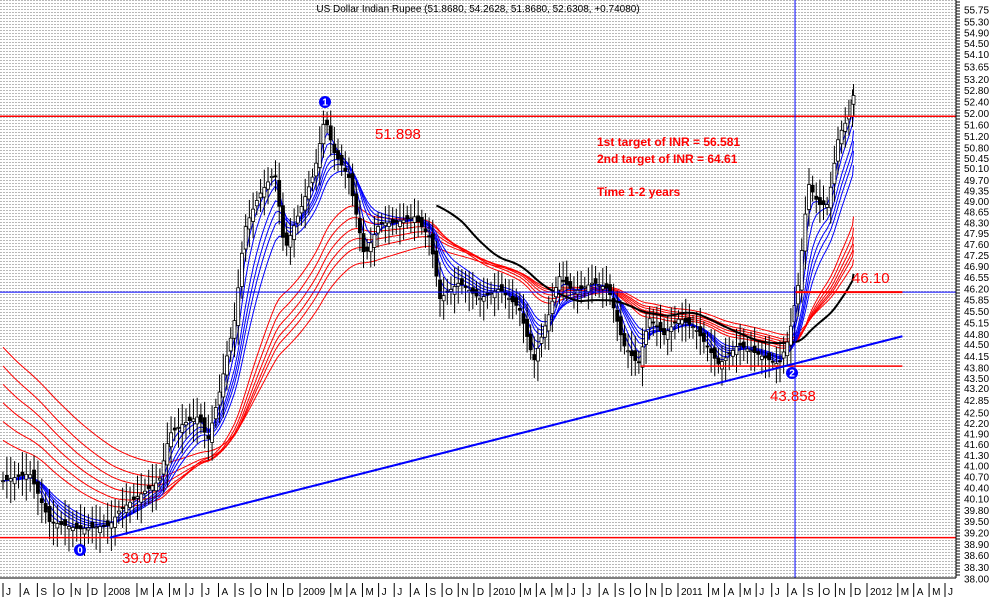 This screenshot has width=994, height=599. Describe the element at coordinates (976, 213) in the screenshot. I see `y-tick-label: 48.65` at that location.